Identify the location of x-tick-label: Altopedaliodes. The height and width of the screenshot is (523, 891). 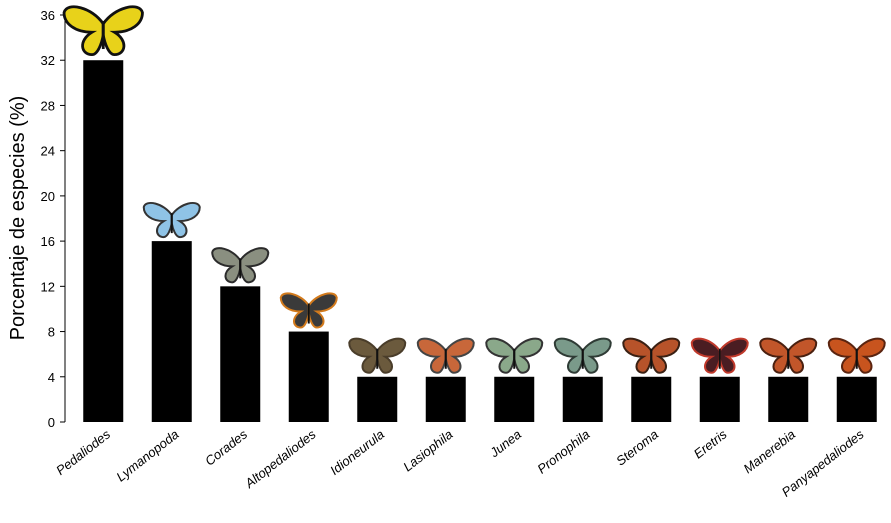
(280, 458).